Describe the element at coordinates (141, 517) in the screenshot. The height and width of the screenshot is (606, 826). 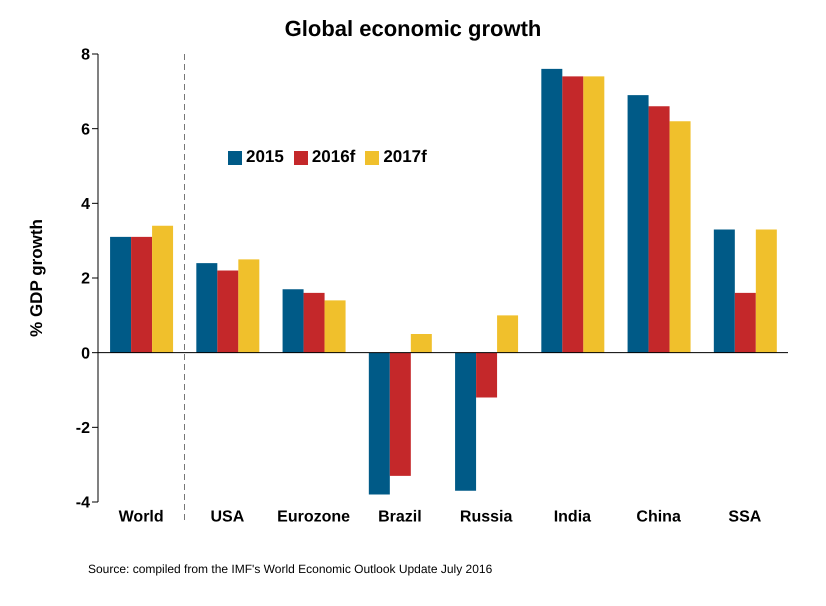
I see `x-tick-label: World` at that location.